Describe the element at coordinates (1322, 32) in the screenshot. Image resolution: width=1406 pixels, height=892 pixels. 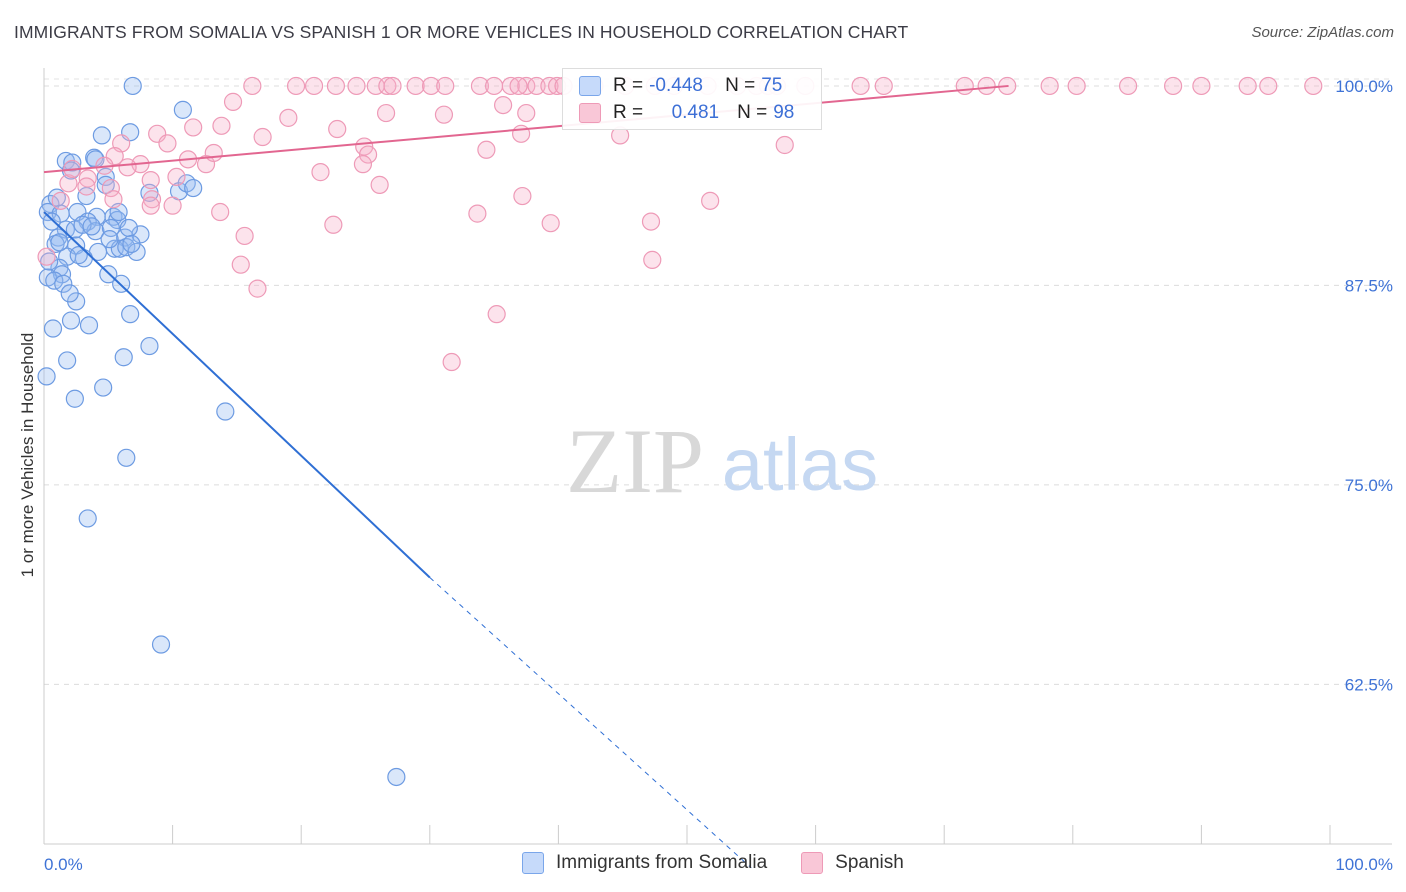
I see `source-label: Source: ZipAtlas.com` at that location.